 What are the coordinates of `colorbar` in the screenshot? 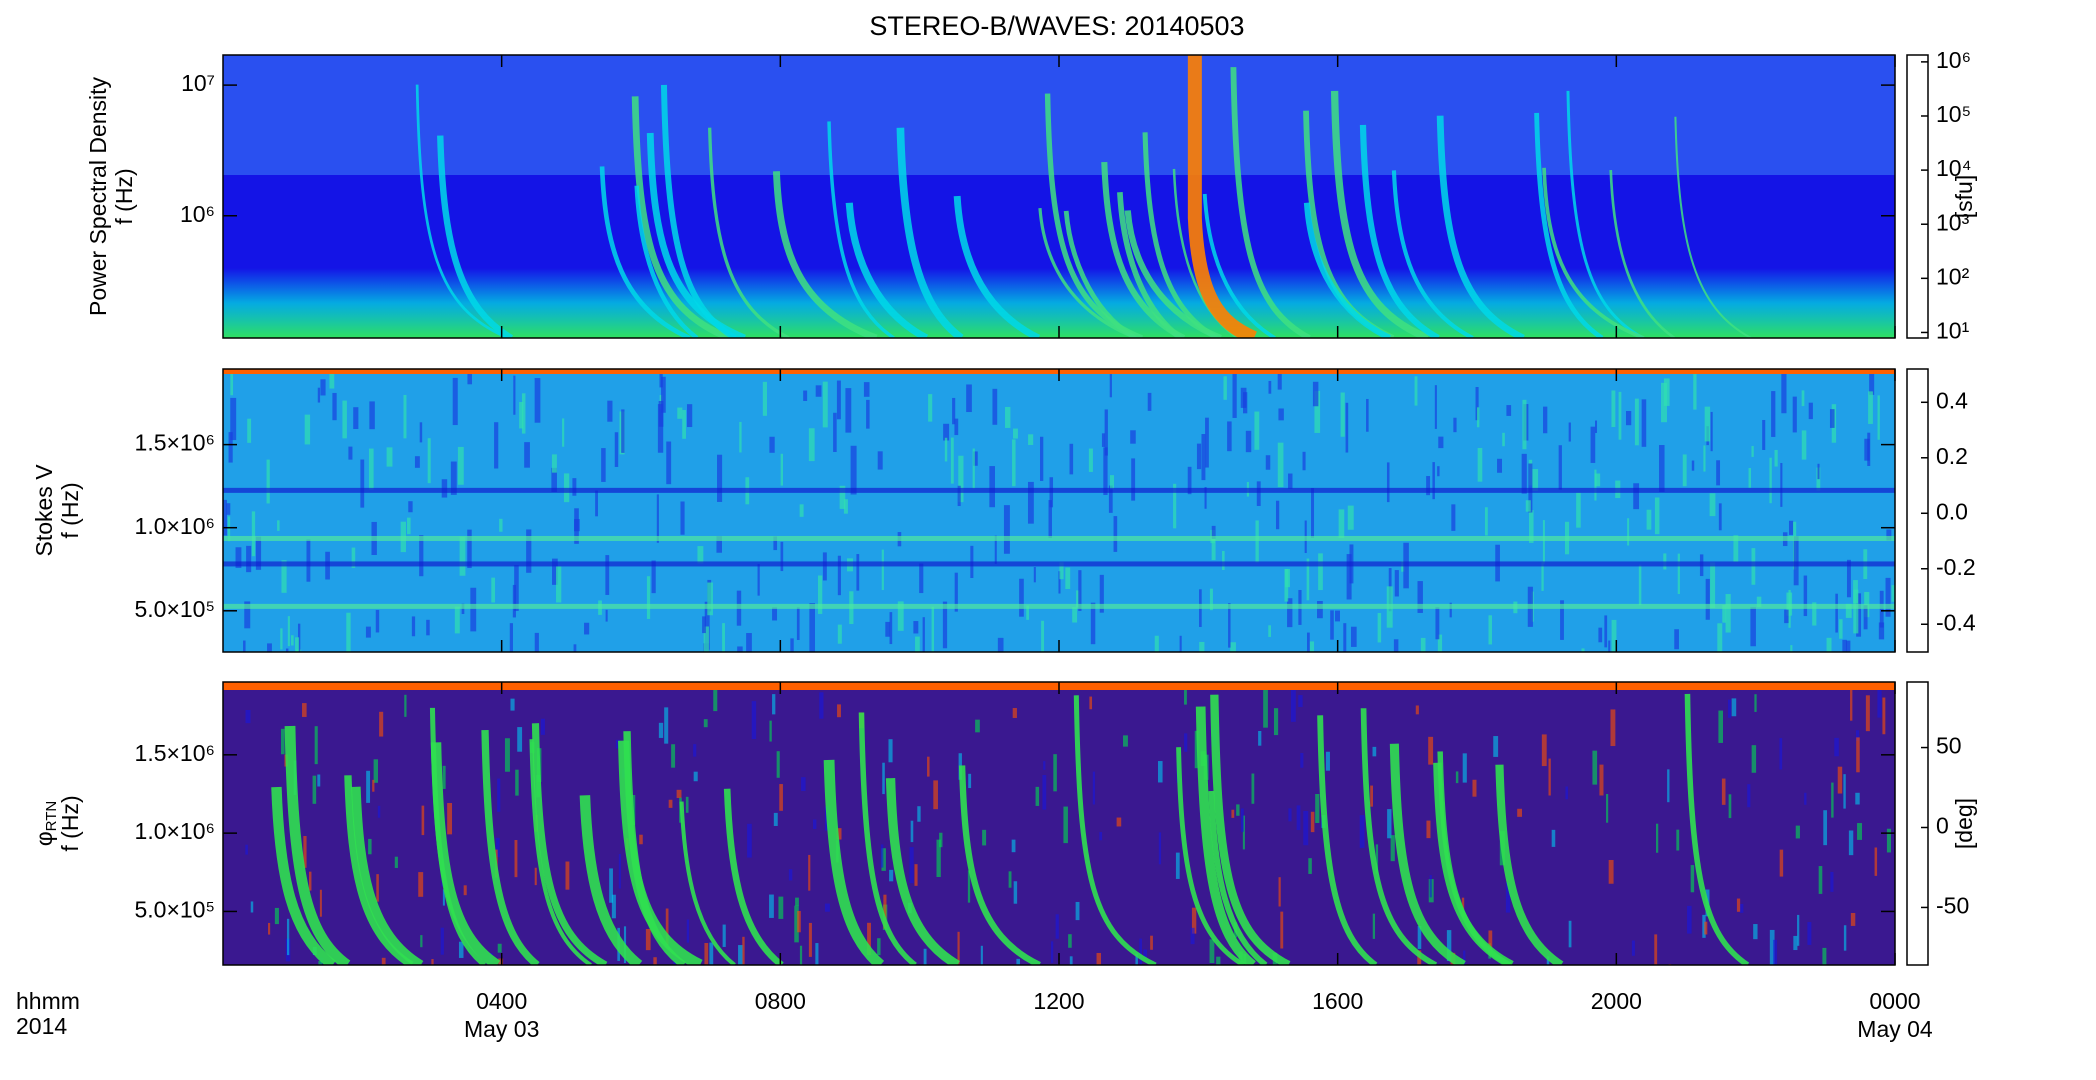 It's located at (1917, 510).